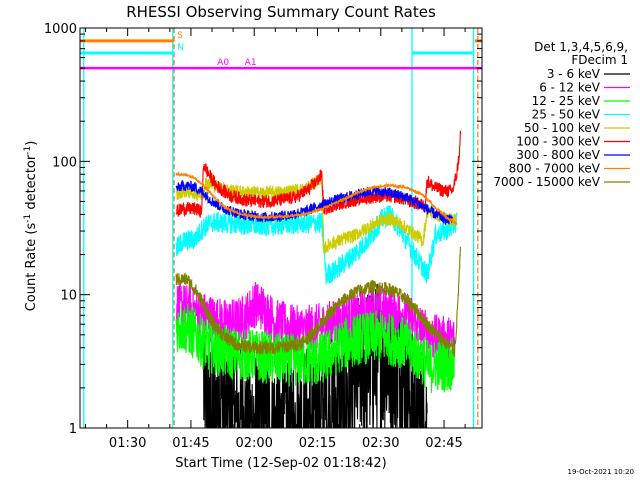  I want to click on generation-timestamp: 19-Oct-2021 10:20, so click(601, 472).